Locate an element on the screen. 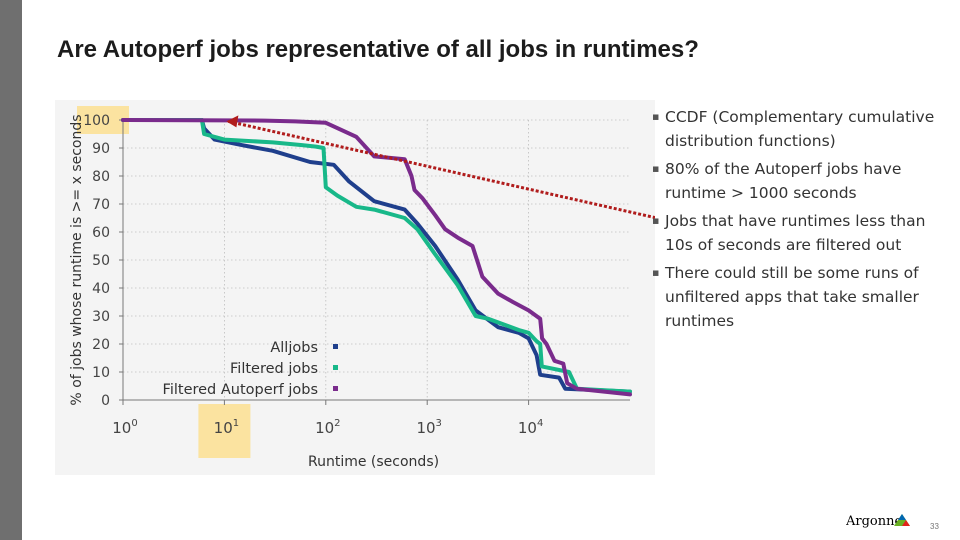 The image size is (960, 540). y-tick-label: 90 is located at coordinates (101, 149).